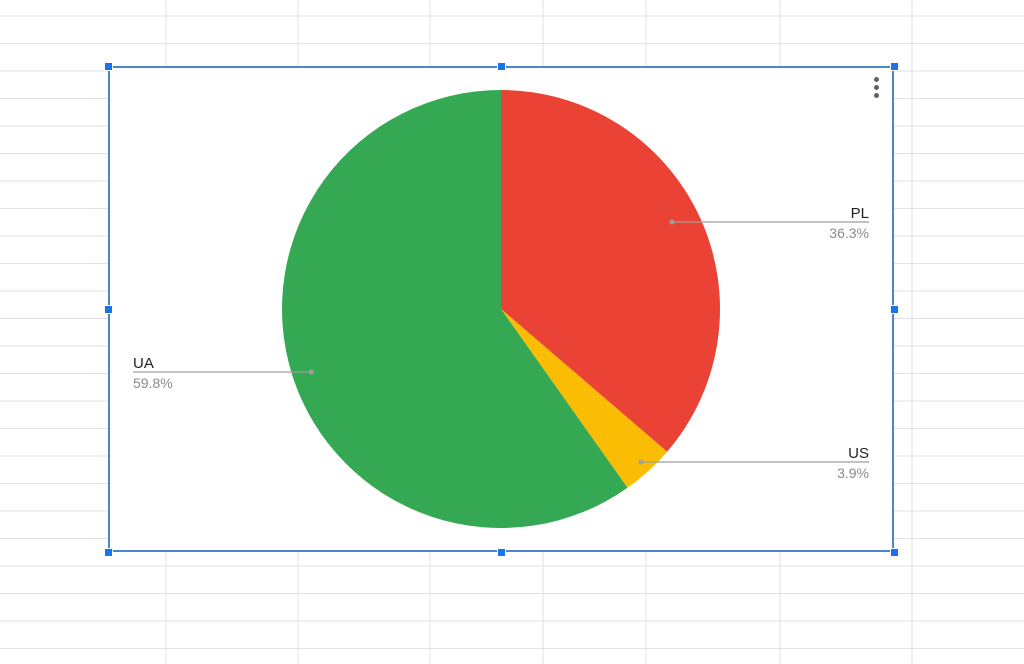  Describe the element at coordinates (876, 88) in the screenshot. I see `more-vert-icon` at that location.